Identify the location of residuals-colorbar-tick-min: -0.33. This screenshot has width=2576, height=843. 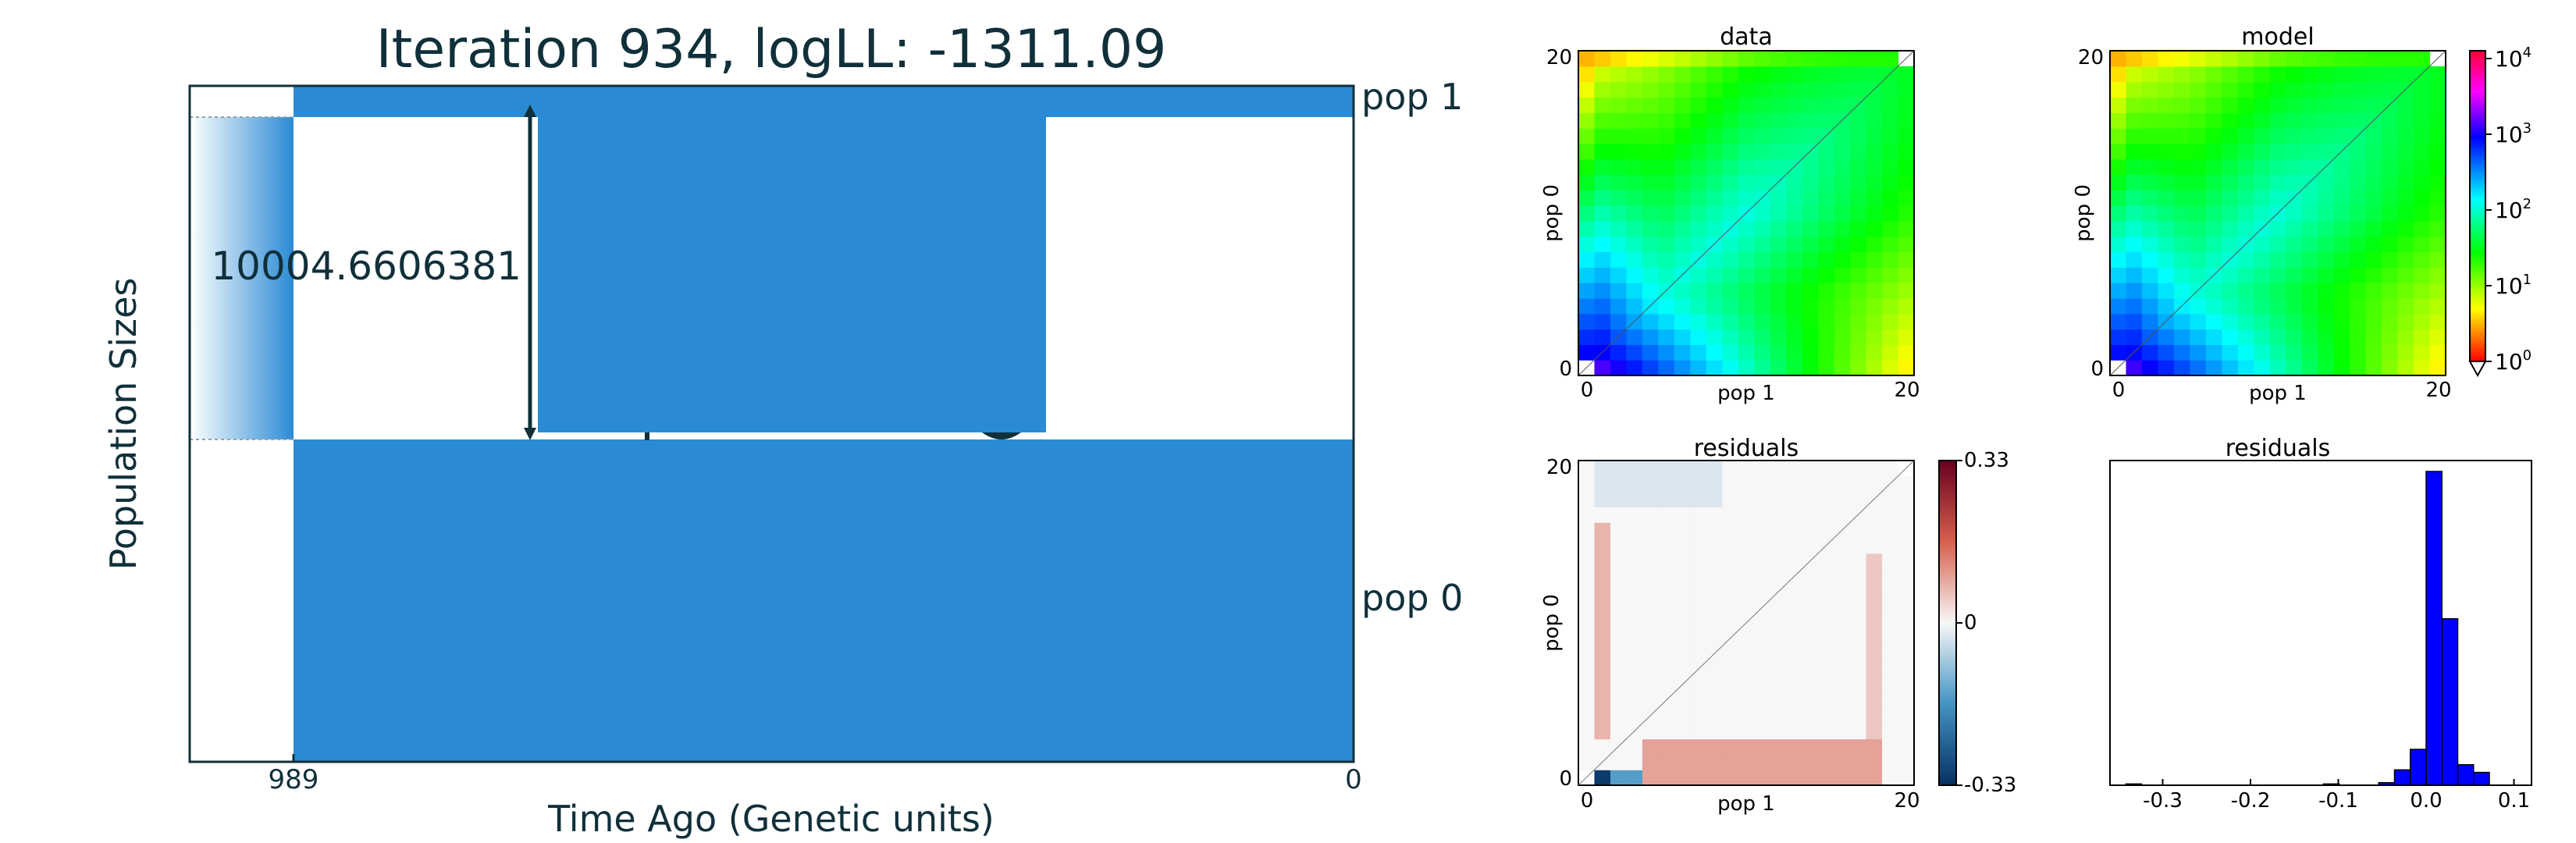
(1990, 786).